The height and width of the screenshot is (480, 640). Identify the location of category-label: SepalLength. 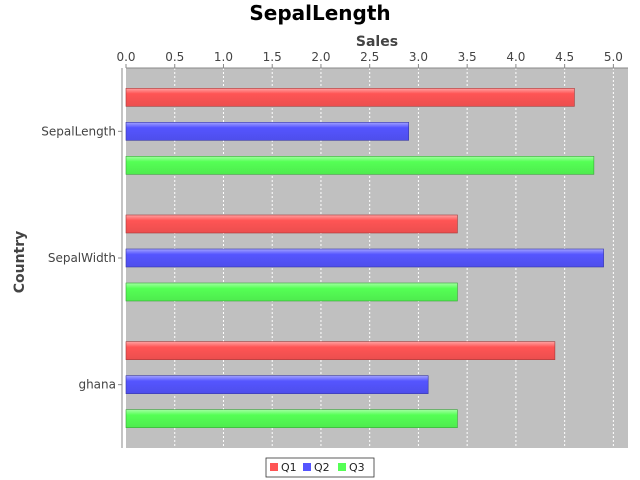
(78, 131).